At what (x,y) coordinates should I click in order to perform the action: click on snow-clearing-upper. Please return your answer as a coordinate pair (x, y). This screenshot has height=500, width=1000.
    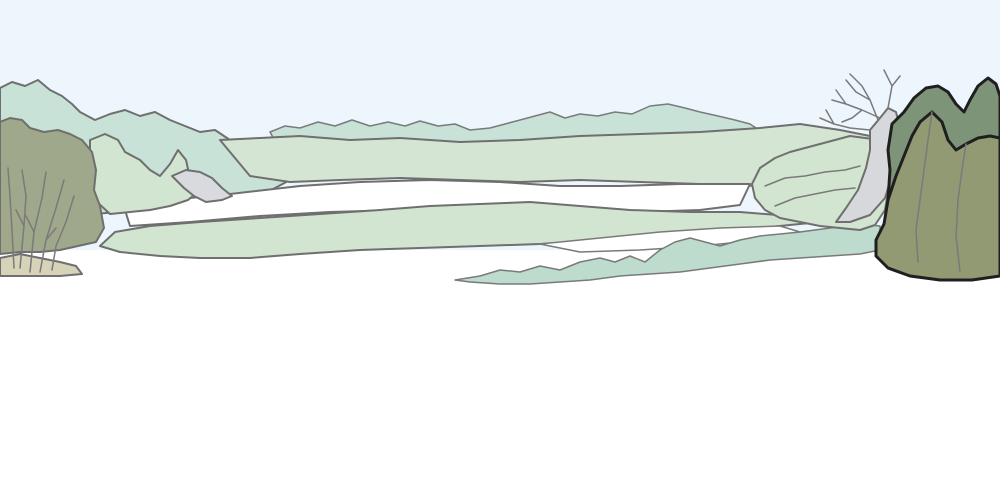
    Looking at the image, I should click on (437, 203).